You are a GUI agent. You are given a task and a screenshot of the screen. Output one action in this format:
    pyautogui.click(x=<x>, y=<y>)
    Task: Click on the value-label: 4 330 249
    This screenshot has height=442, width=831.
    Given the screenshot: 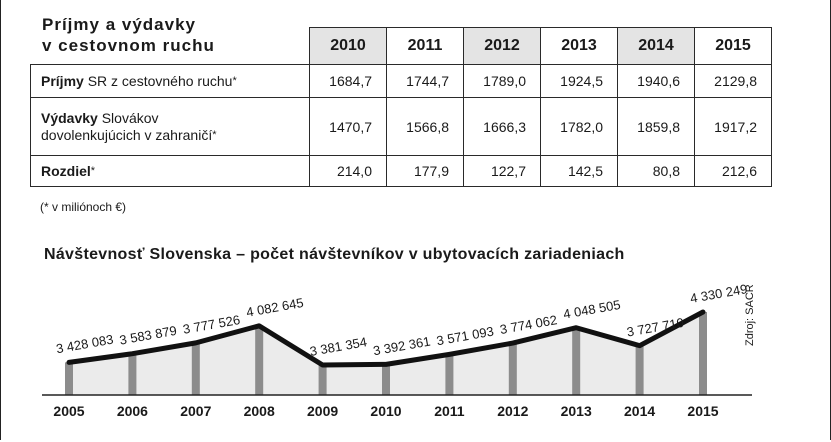 What is the action you would take?
    pyautogui.click(x=719, y=293)
    